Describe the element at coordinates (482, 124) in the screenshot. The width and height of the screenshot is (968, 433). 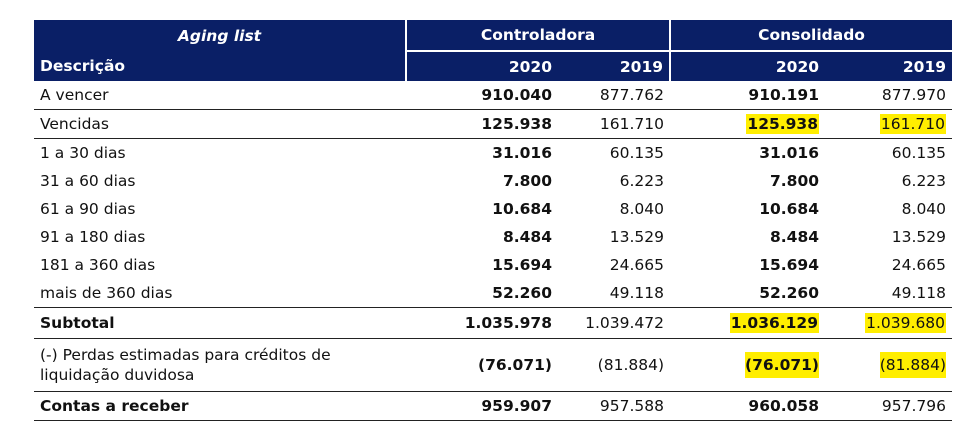
I see `cell-value: 125.938` at that location.